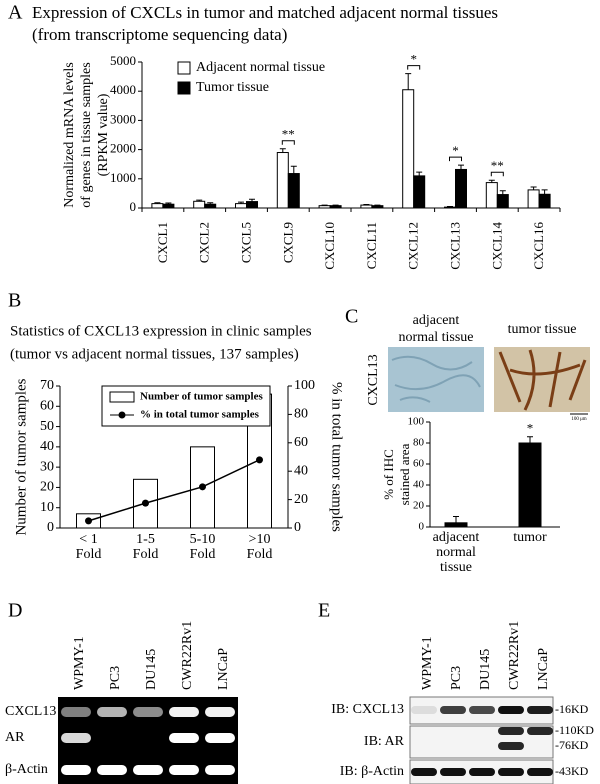 This screenshot has height=784, width=600. I want to click on lane-label: PC3, so click(115, 678).